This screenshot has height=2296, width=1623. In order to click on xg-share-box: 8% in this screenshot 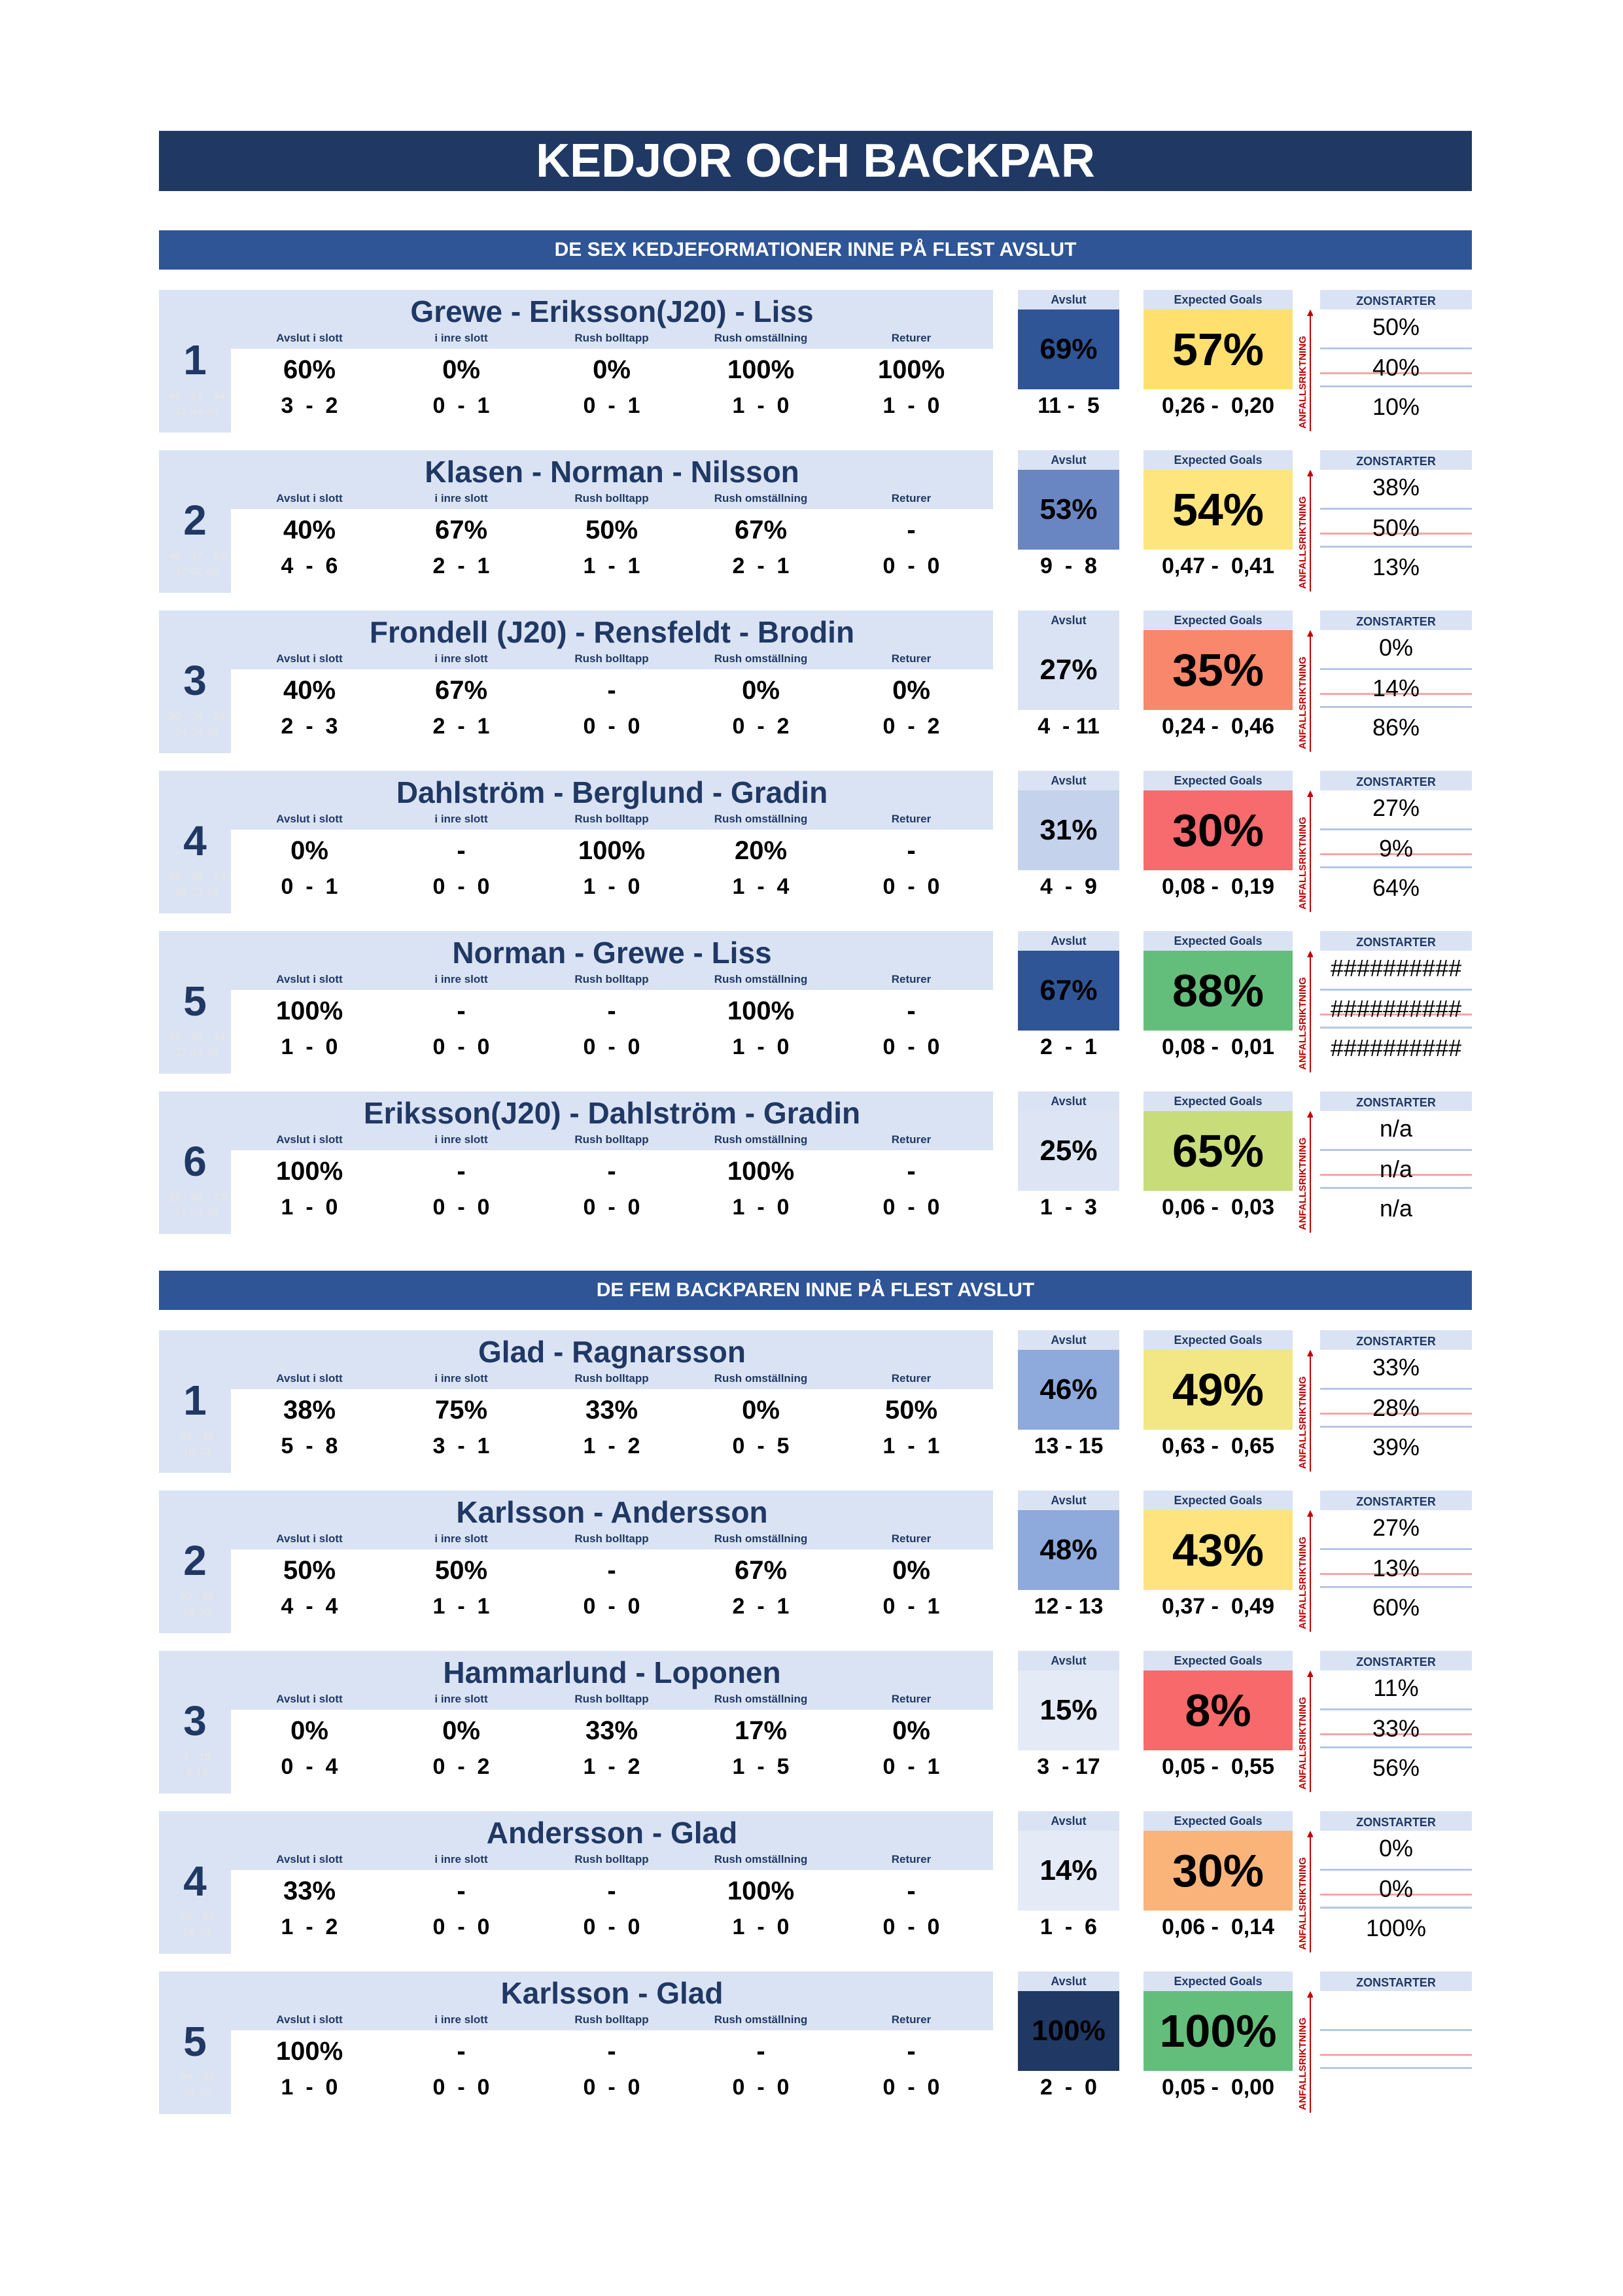, I will do `click(1218, 1710)`.